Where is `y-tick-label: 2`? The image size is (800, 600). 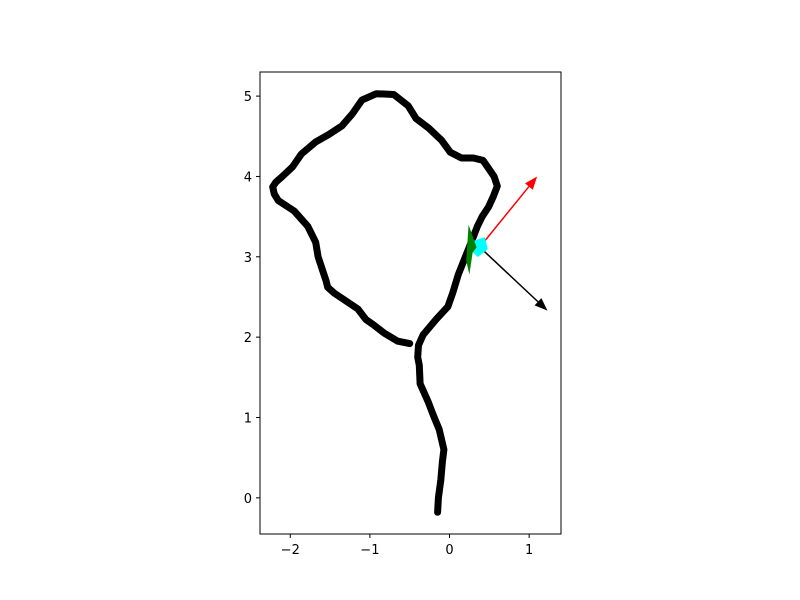
y-tick-label: 2 is located at coordinates (248, 338).